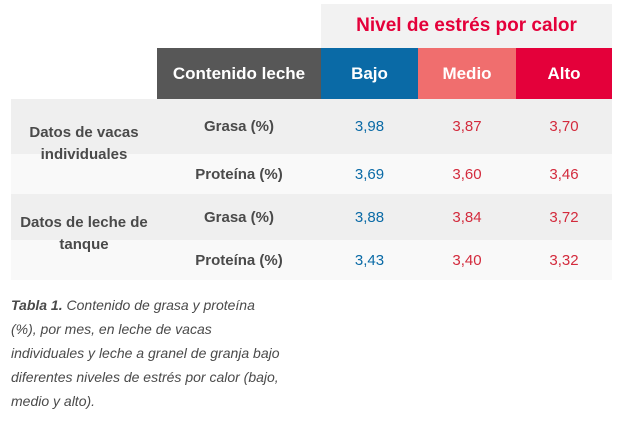 This screenshot has height=433, width=634. I want to click on header-contenido: Contenido leche, so click(239, 73).